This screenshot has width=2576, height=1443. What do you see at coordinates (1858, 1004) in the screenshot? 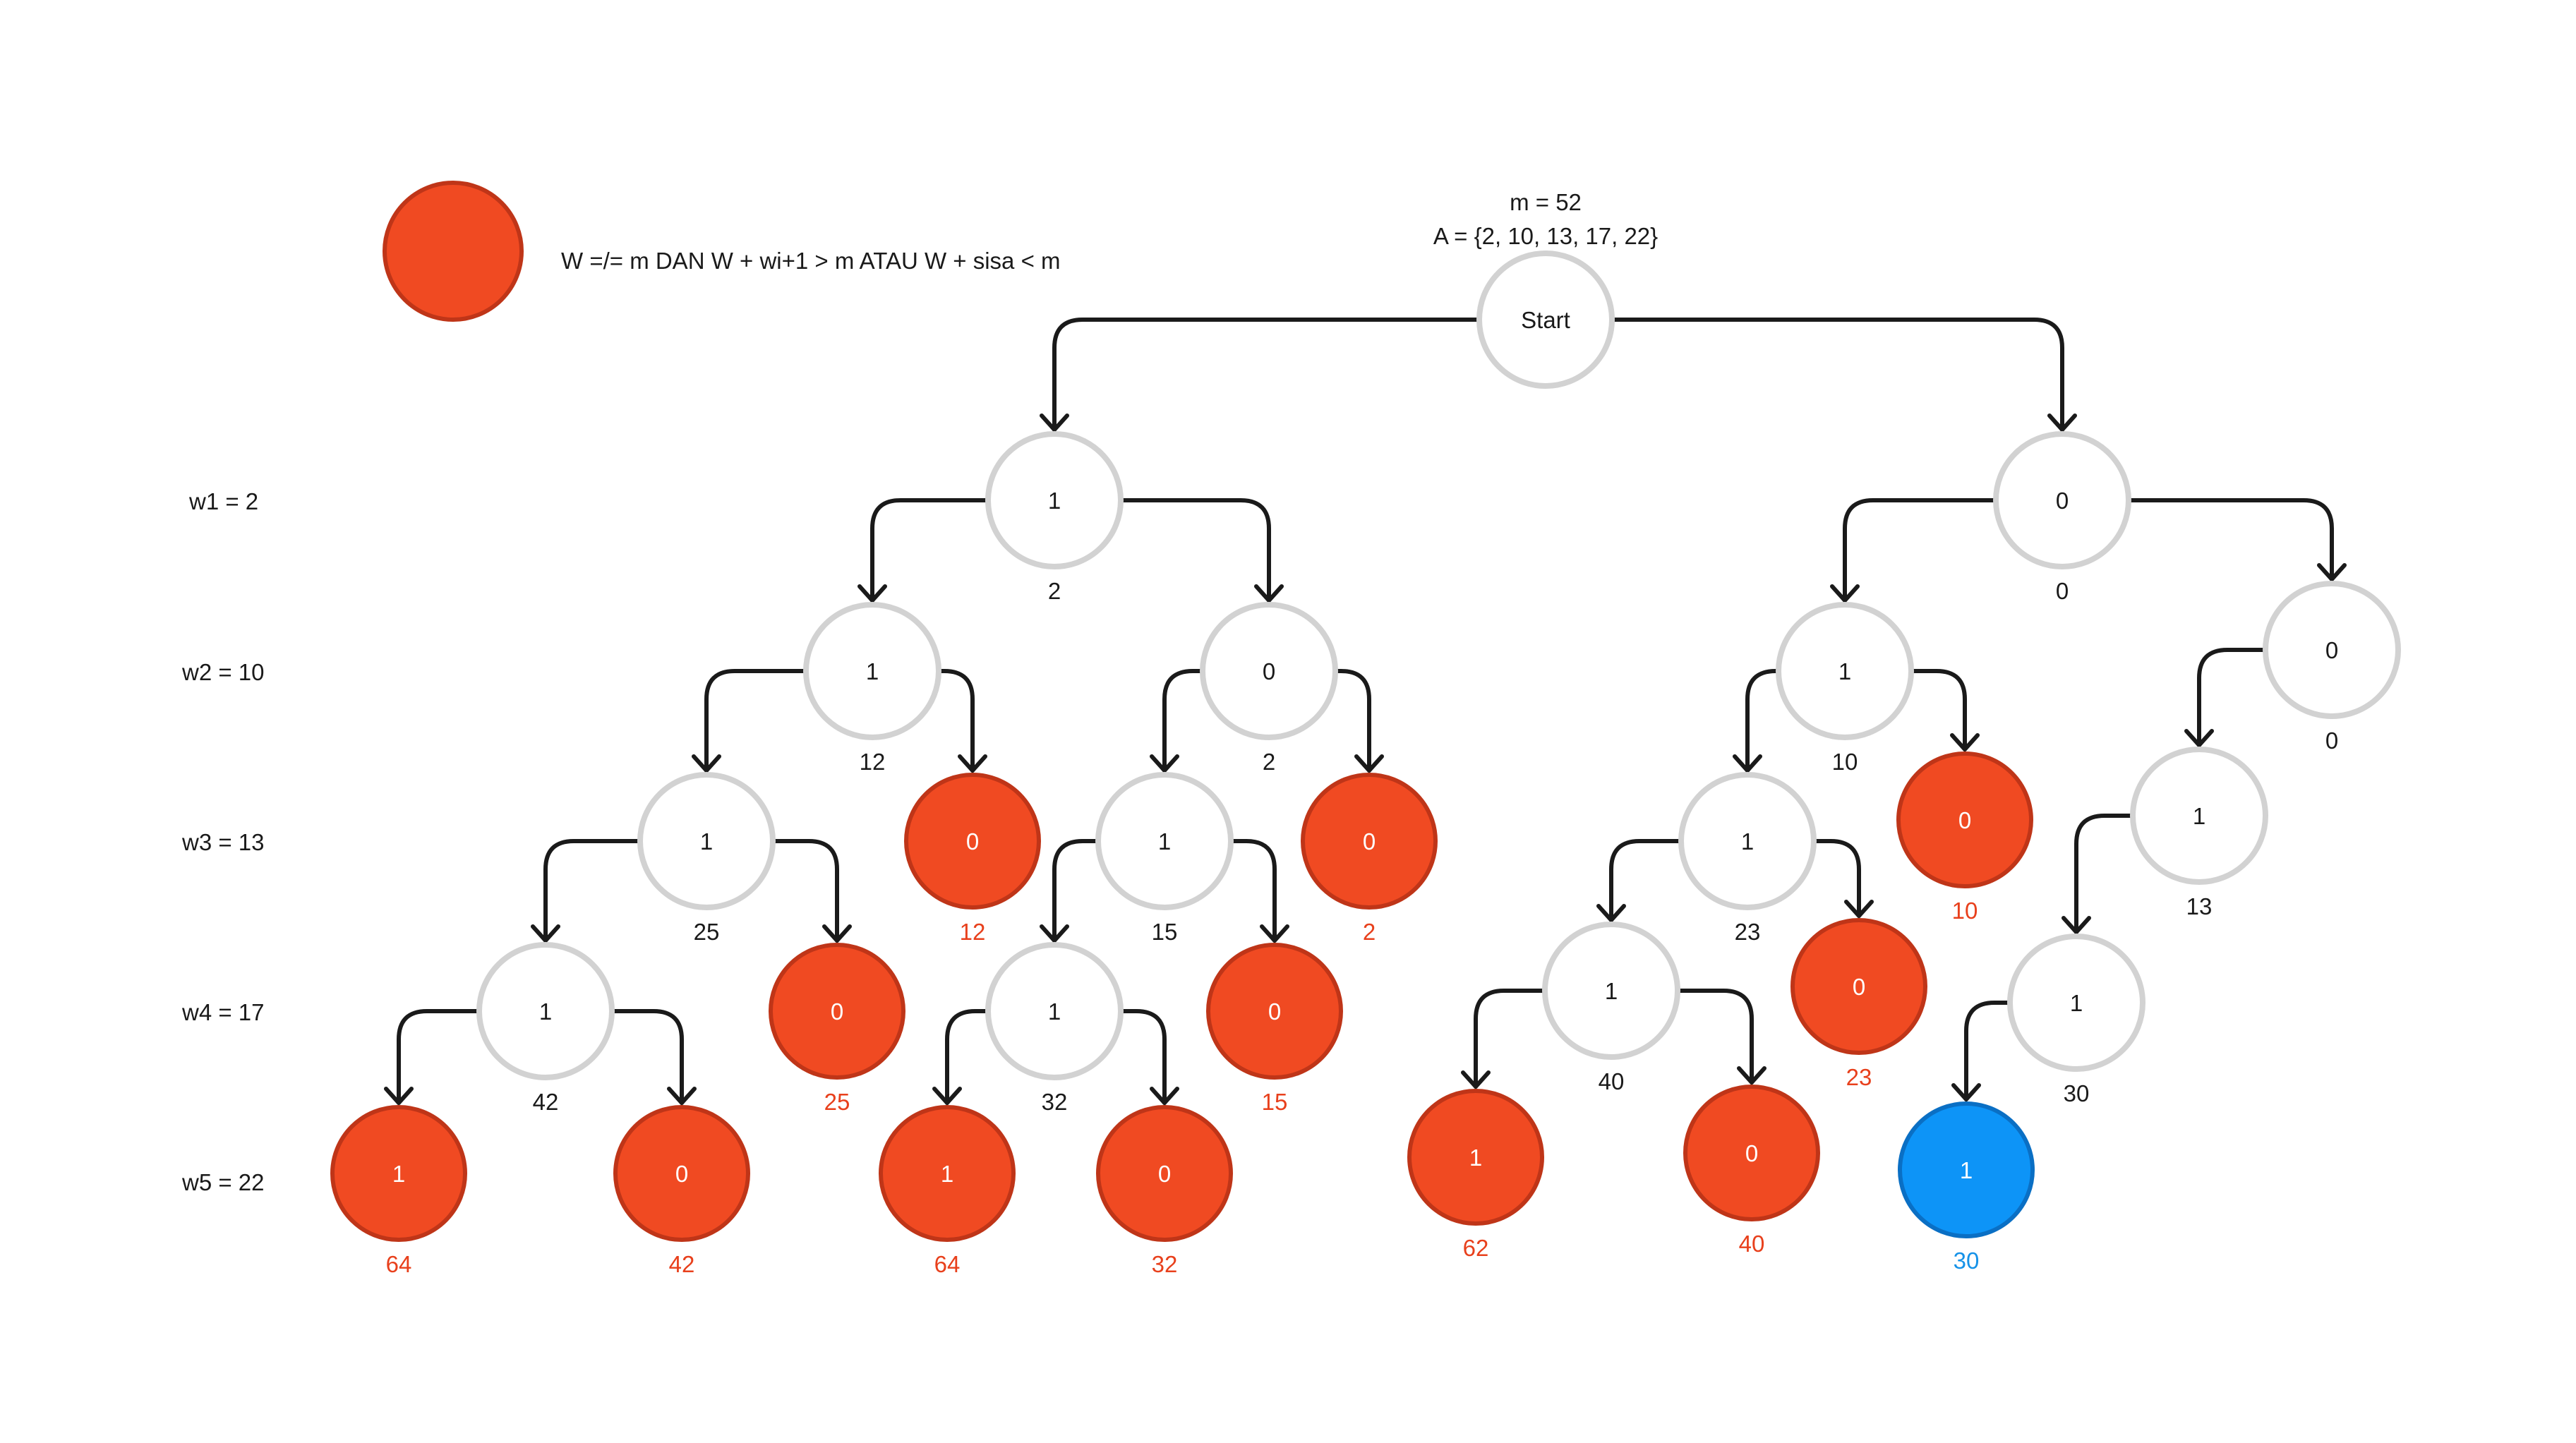
I see `tree-node-d0110: 0 23` at bounding box center [1858, 1004].